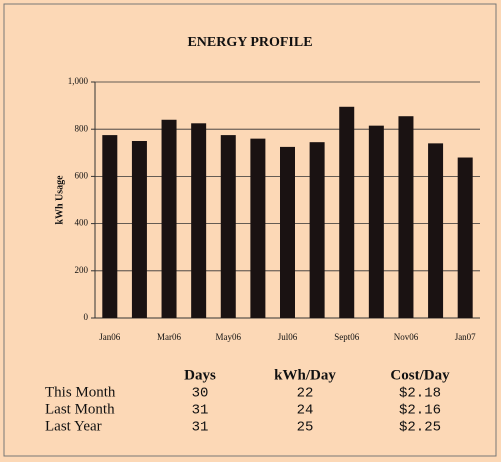 This screenshot has height=462, width=501. Describe the element at coordinates (420, 411) in the screenshot. I see `table-cell: $2.16` at that location.